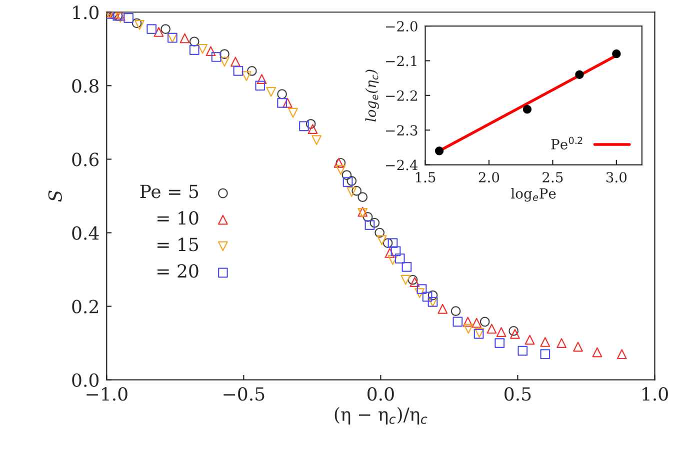  I want to click on y-tick-label: 0.6, so click(85, 159).